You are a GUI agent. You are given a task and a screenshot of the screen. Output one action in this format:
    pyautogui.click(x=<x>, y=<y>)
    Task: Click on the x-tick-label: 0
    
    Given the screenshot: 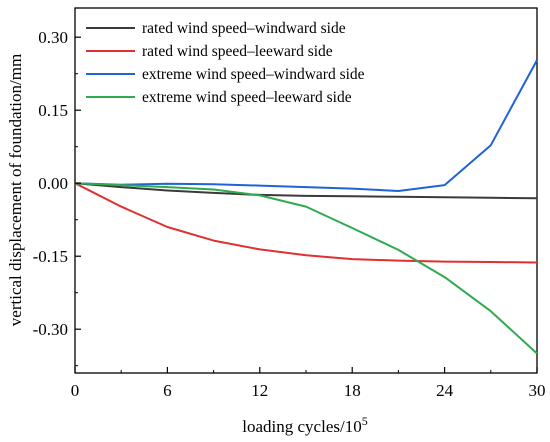 What is the action you would take?
    pyautogui.click(x=75, y=390)
    